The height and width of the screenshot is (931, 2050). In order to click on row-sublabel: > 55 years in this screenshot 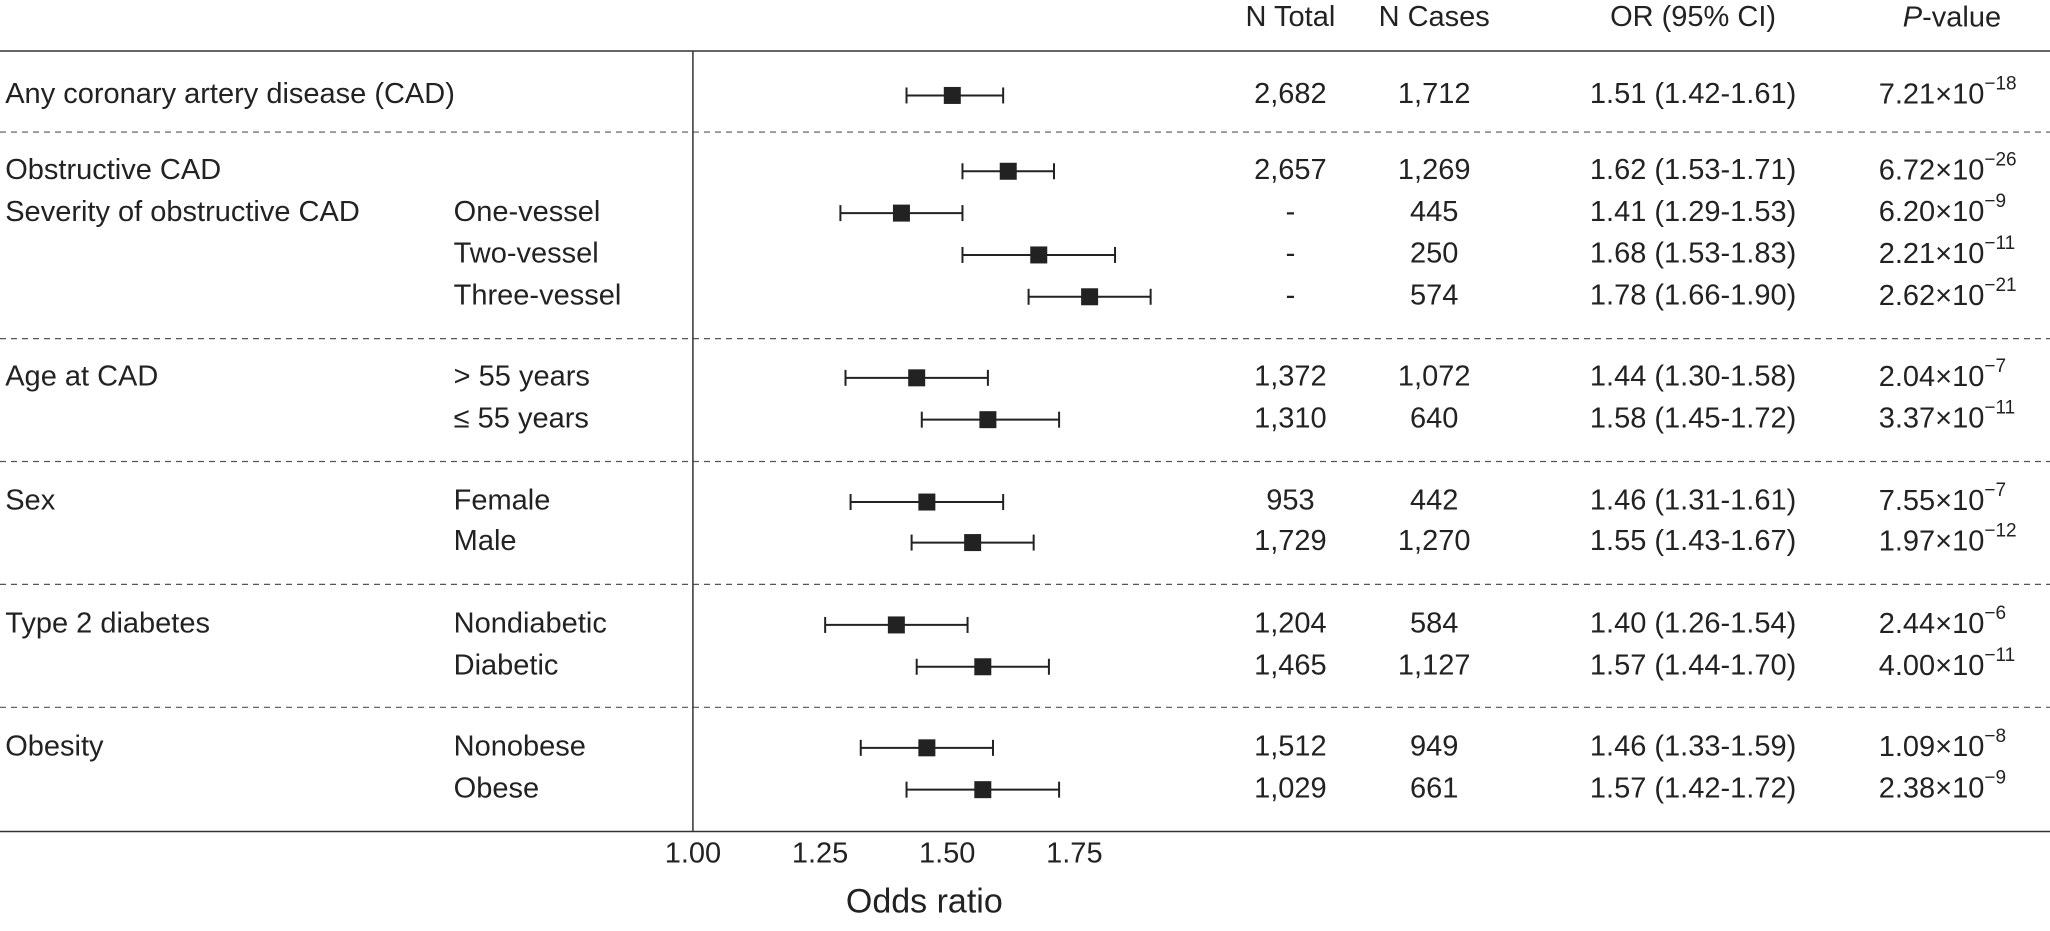, I will do `click(522, 376)`.